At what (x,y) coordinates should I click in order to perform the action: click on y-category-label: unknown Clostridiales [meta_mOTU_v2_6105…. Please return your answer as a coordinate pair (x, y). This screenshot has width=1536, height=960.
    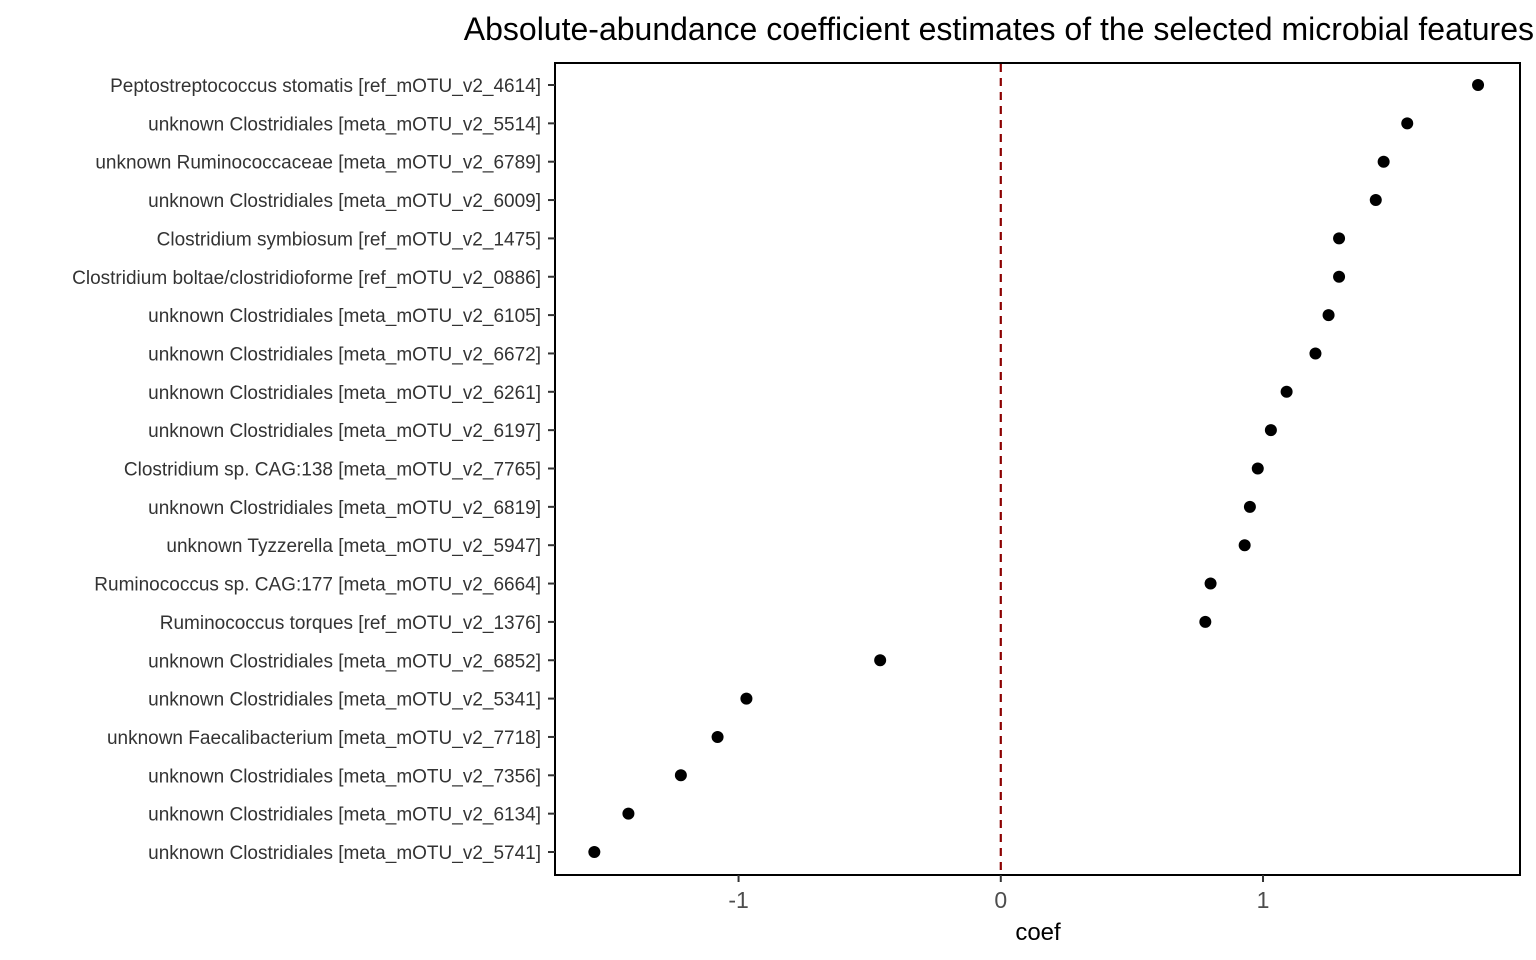
    Looking at the image, I should click on (344, 316).